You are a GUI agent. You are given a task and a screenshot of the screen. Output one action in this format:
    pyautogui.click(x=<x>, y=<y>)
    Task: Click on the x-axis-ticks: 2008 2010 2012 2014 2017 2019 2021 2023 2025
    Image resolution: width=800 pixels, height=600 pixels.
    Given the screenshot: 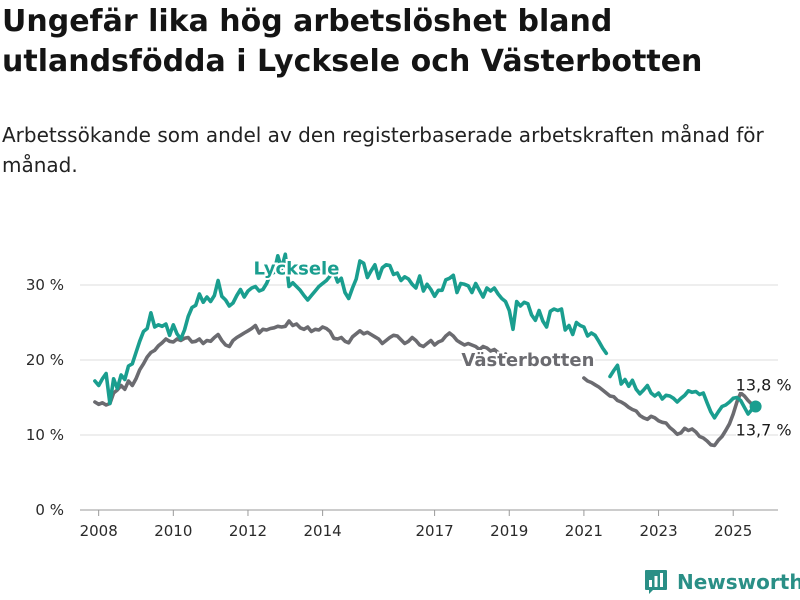 What is the action you would take?
    pyautogui.click(x=416, y=525)
    